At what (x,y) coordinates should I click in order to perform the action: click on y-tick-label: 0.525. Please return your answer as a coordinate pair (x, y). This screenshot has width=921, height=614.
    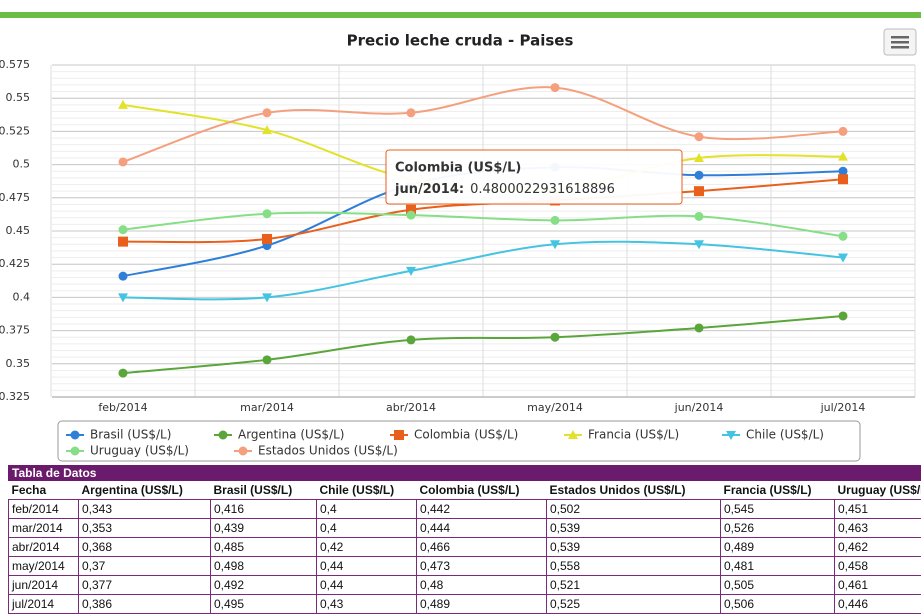
    Looking at the image, I should click on (15, 130).